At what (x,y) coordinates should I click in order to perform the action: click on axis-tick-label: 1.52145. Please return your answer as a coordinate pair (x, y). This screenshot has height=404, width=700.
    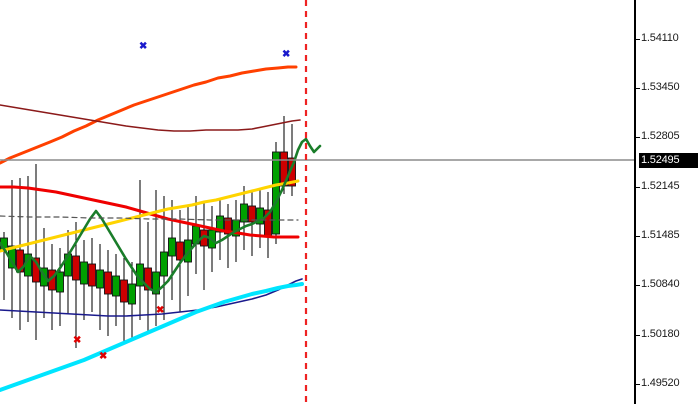
    Looking at the image, I should click on (660, 186).